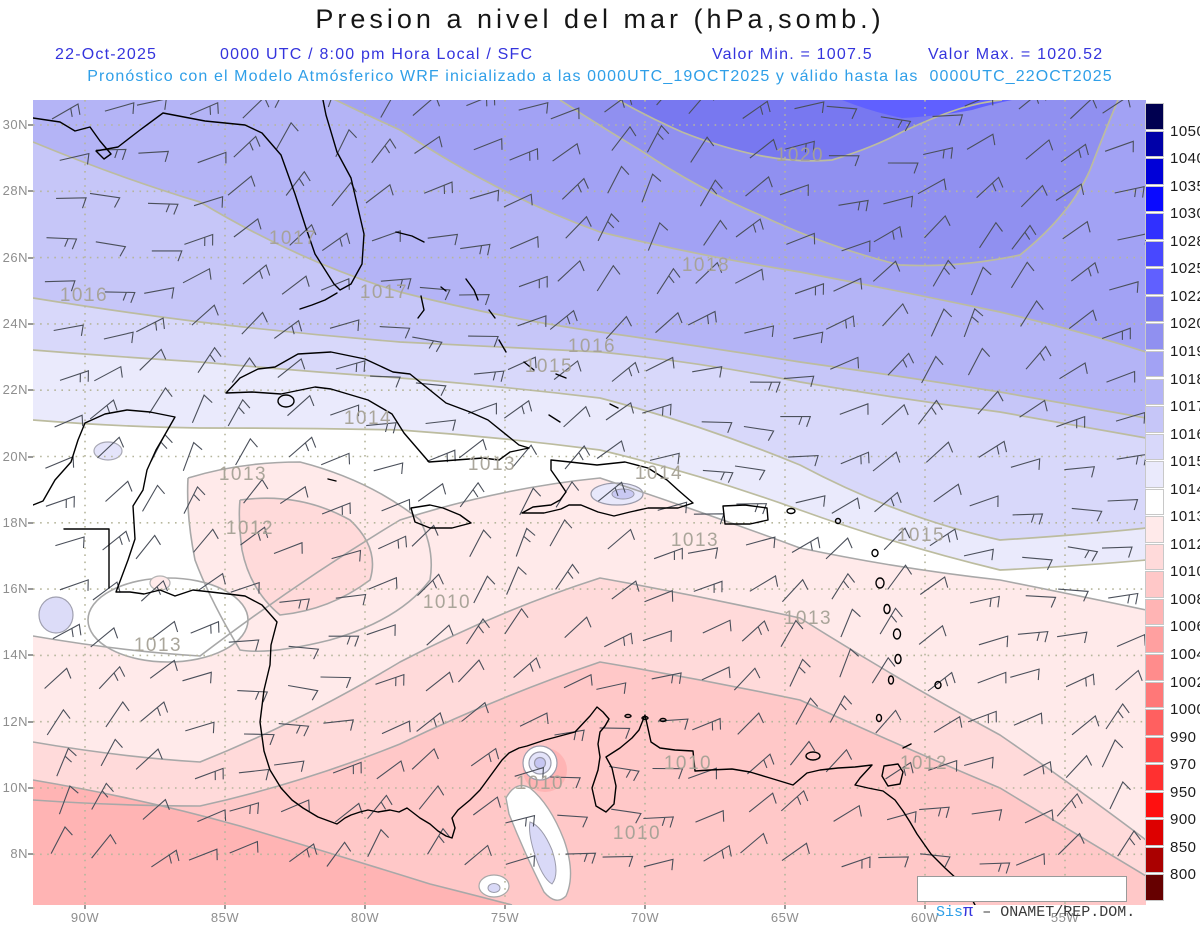  Describe the element at coordinates (377, 407) in the screenshot. I see `coast-cuba` at that location.